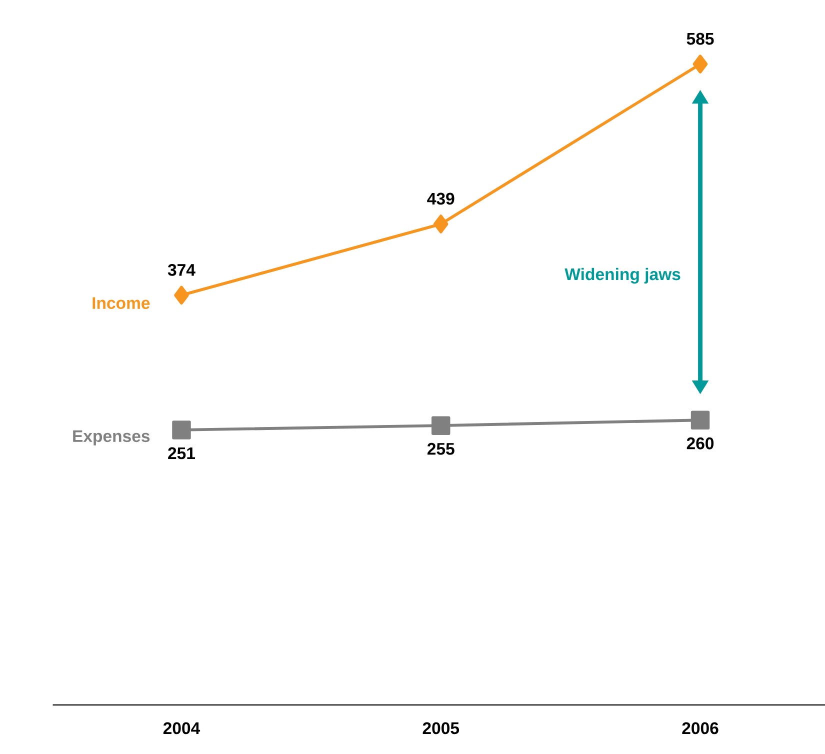 The width and height of the screenshot is (825, 754). What do you see at coordinates (700, 443) in the screenshot?
I see `data-label: 260` at bounding box center [700, 443].